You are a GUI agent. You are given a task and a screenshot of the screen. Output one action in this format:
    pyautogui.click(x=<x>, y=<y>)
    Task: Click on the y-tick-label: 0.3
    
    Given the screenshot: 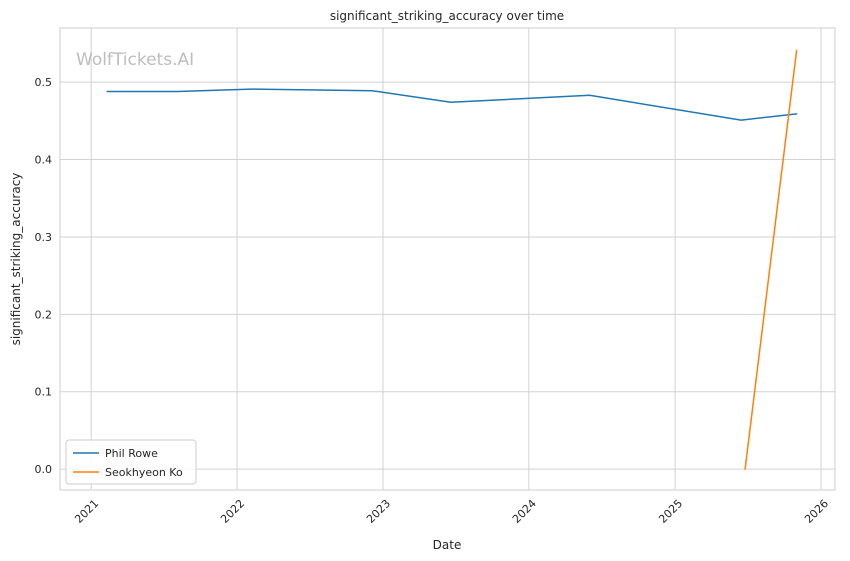 What is the action you would take?
    pyautogui.click(x=44, y=237)
    